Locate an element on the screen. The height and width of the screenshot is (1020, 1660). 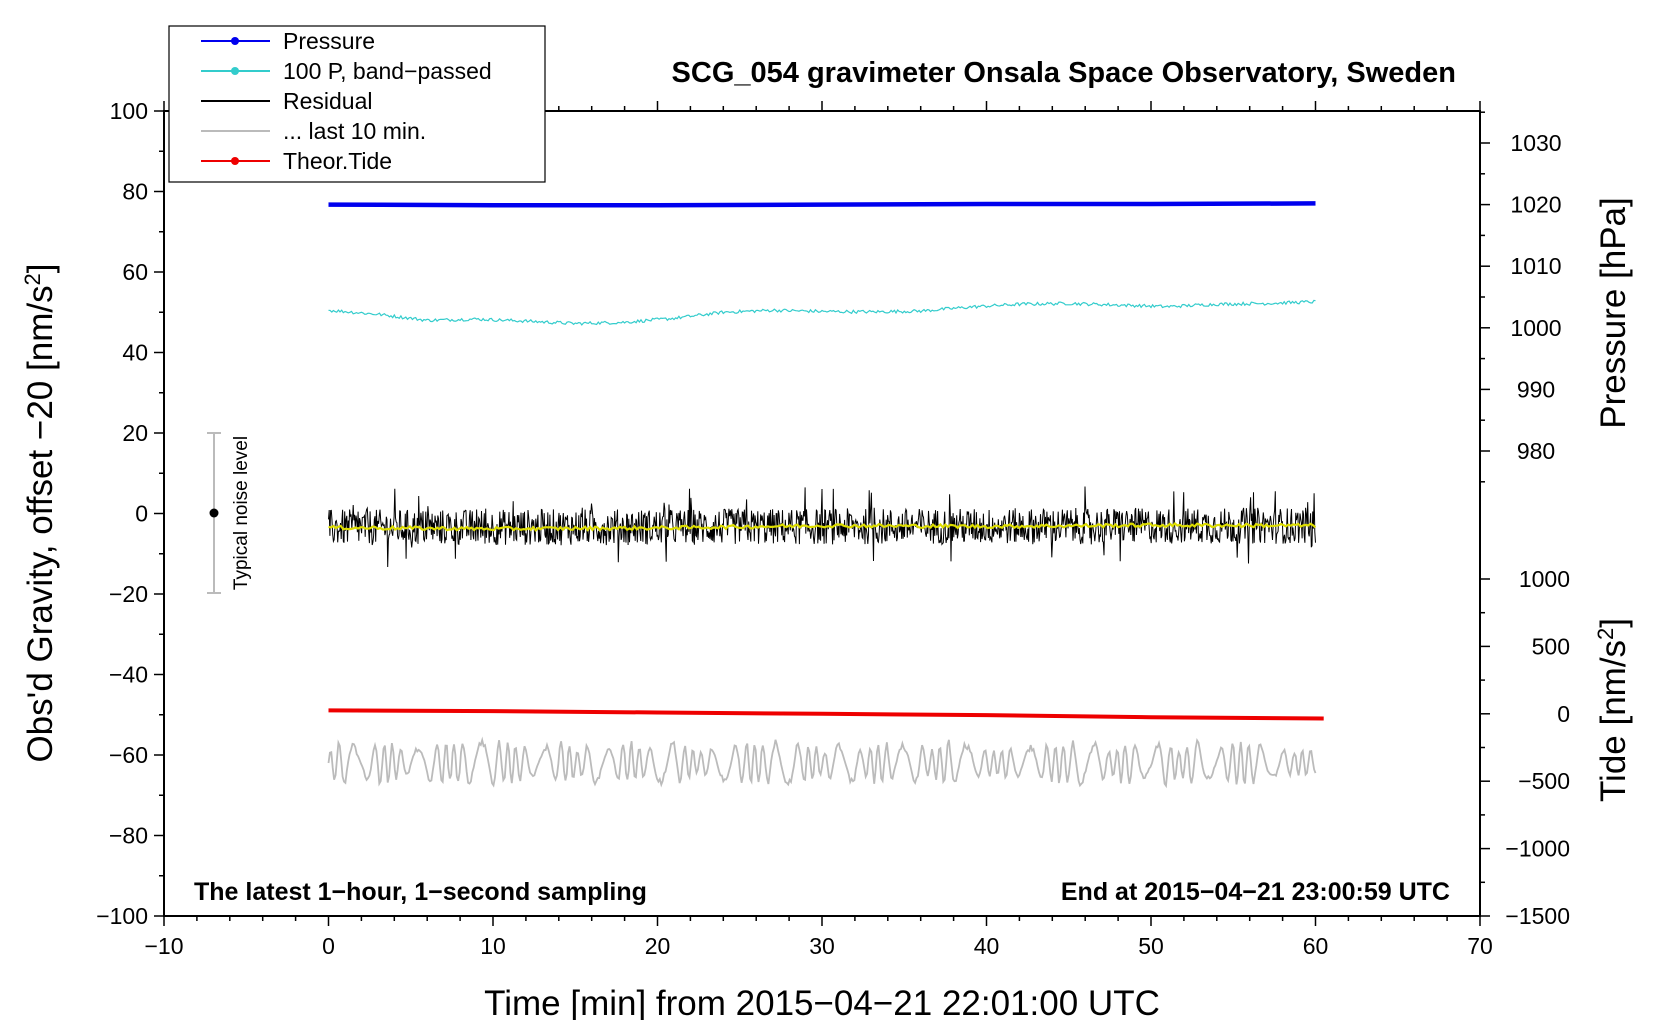
x-tick-label: 70 is located at coordinates (1480, 946).